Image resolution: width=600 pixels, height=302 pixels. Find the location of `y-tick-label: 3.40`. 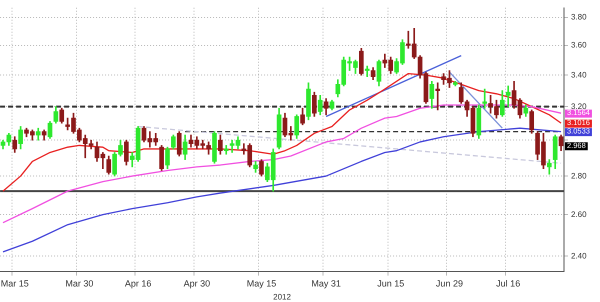

y-tick-label: 3.40 is located at coordinates (579, 75).